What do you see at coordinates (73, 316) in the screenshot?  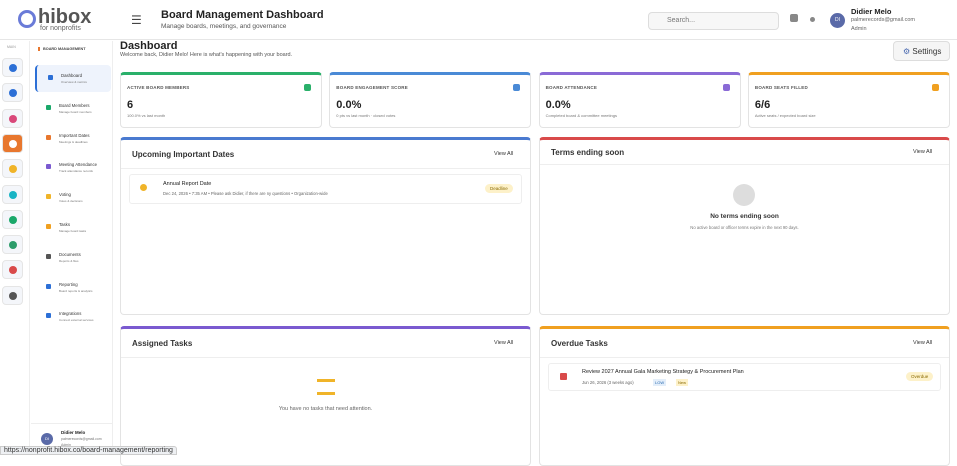 I see `nav-item: Integrations Connect external services` at bounding box center [73, 316].